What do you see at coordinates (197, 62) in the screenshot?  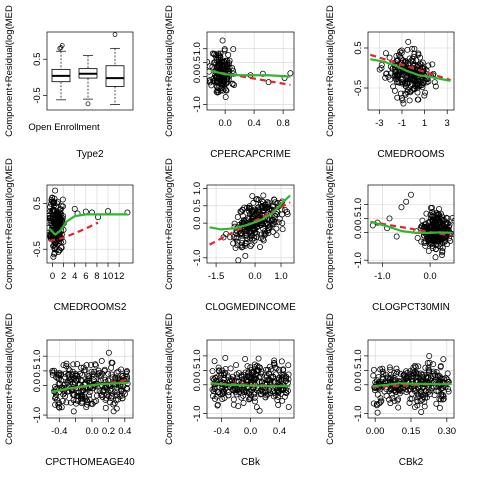 I see `y-tick-label: 0.5` at bounding box center [197, 62].